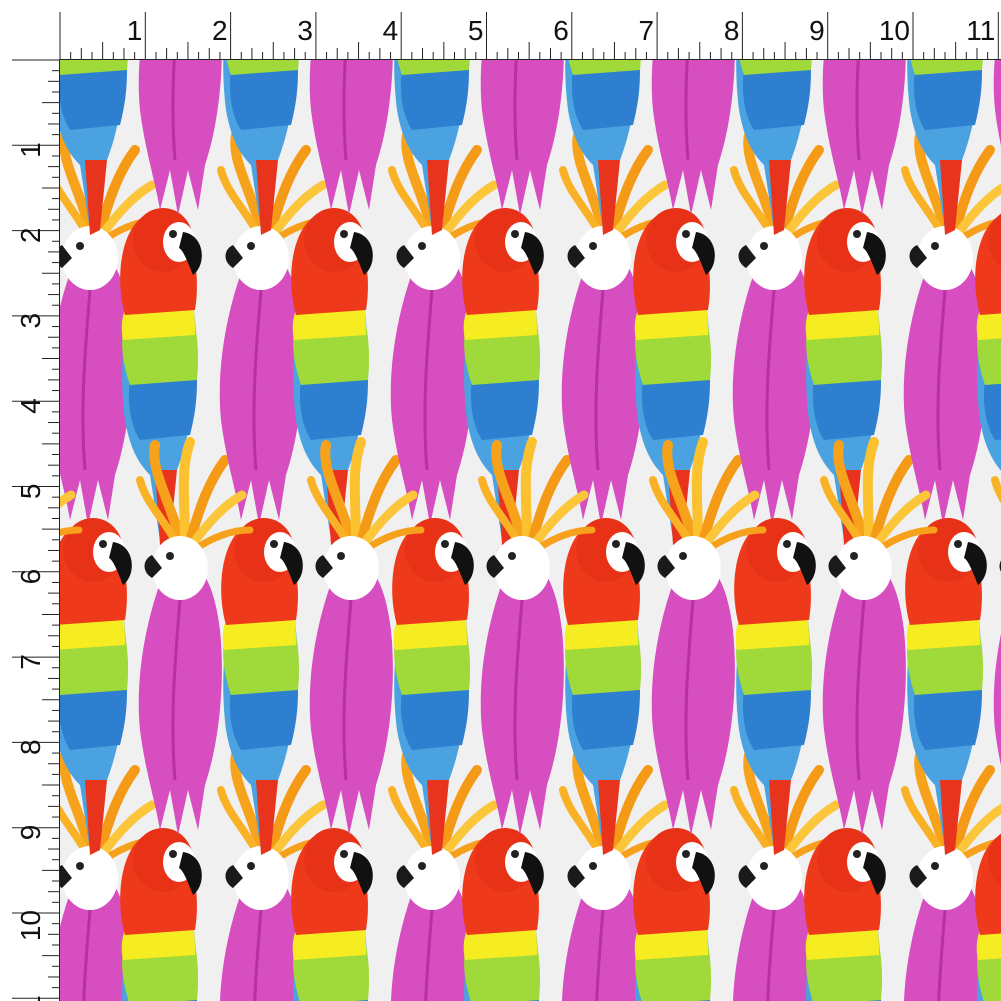 This screenshot has width=1001, height=1001. I want to click on top-ruler, so click(500, 30).